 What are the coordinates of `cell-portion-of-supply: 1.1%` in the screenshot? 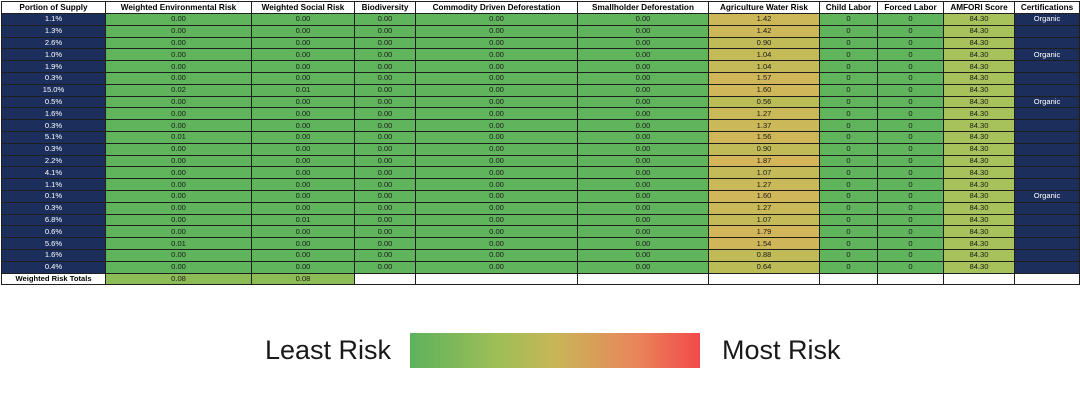 It's located at (53, 184).